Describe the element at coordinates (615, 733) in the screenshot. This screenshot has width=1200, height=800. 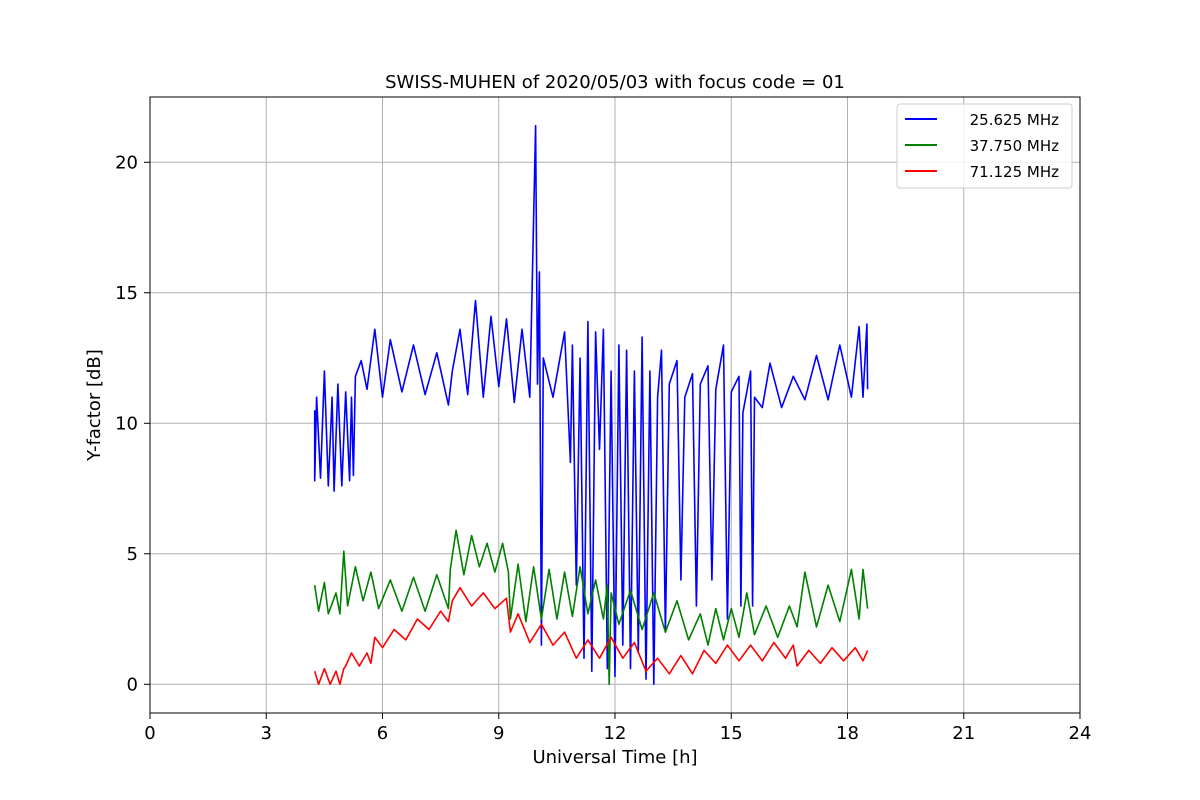
I see `x-tick-label: 12` at that location.